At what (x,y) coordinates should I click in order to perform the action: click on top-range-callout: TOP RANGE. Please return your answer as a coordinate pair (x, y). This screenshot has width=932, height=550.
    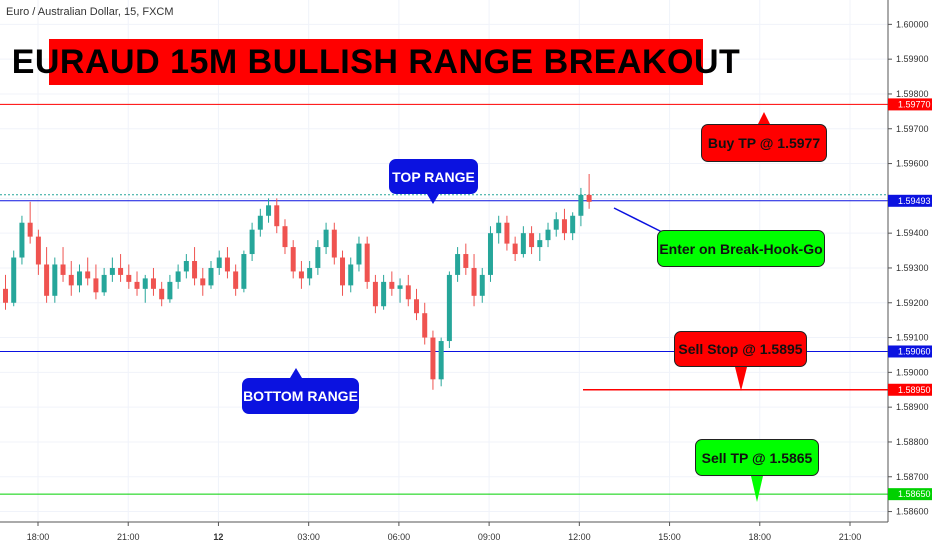
    Looking at the image, I should click on (433, 176).